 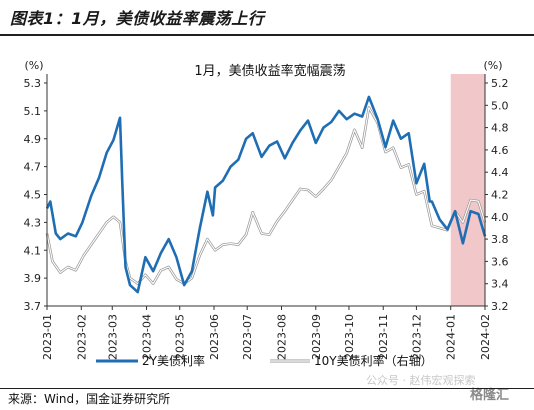 What do you see at coordinates (264, 360) in the screenshot?
I see `legend: 2Y美债利率 10Y美债利率（右轴）` at bounding box center [264, 360].